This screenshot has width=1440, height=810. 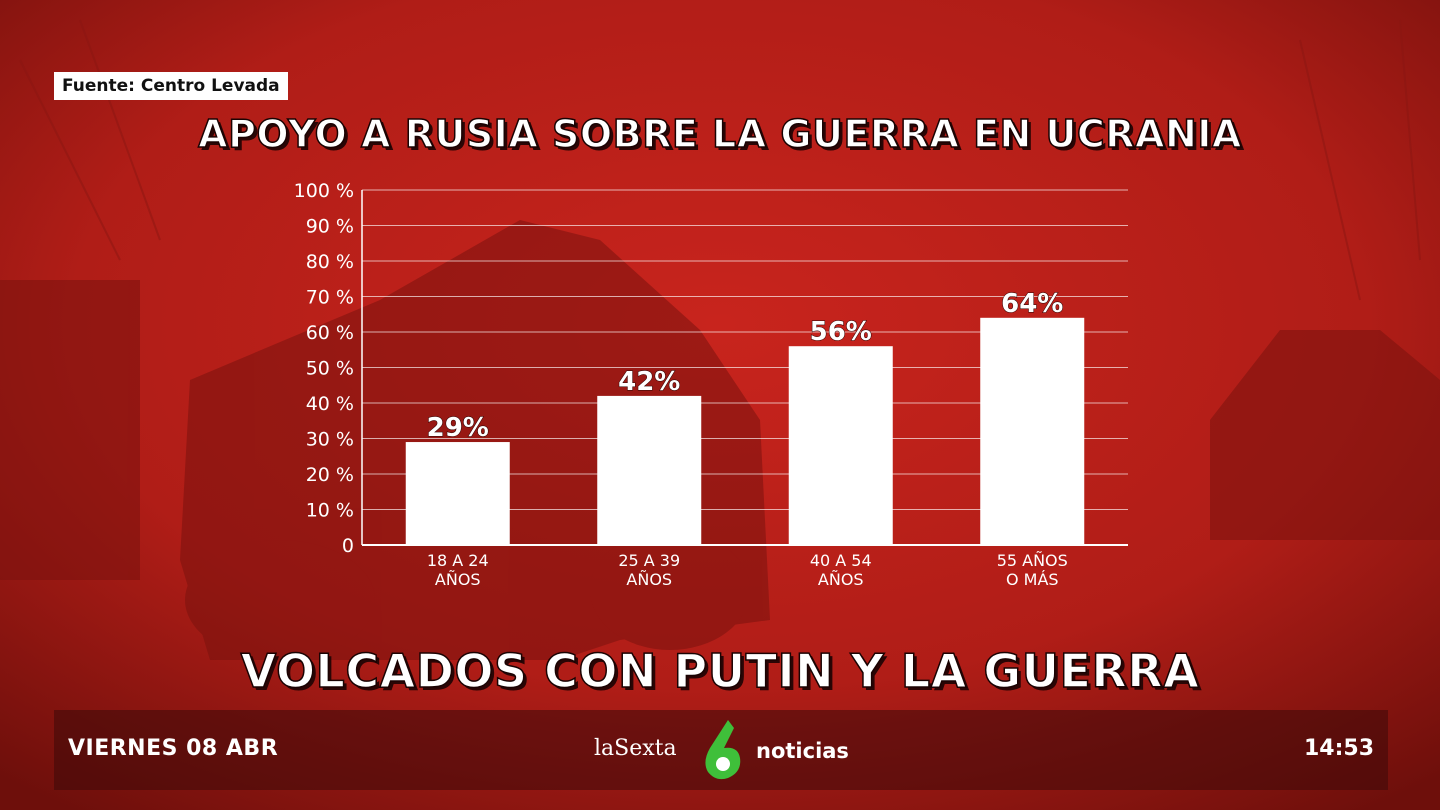 I want to click on data-label: 29%, so click(x=458, y=428).